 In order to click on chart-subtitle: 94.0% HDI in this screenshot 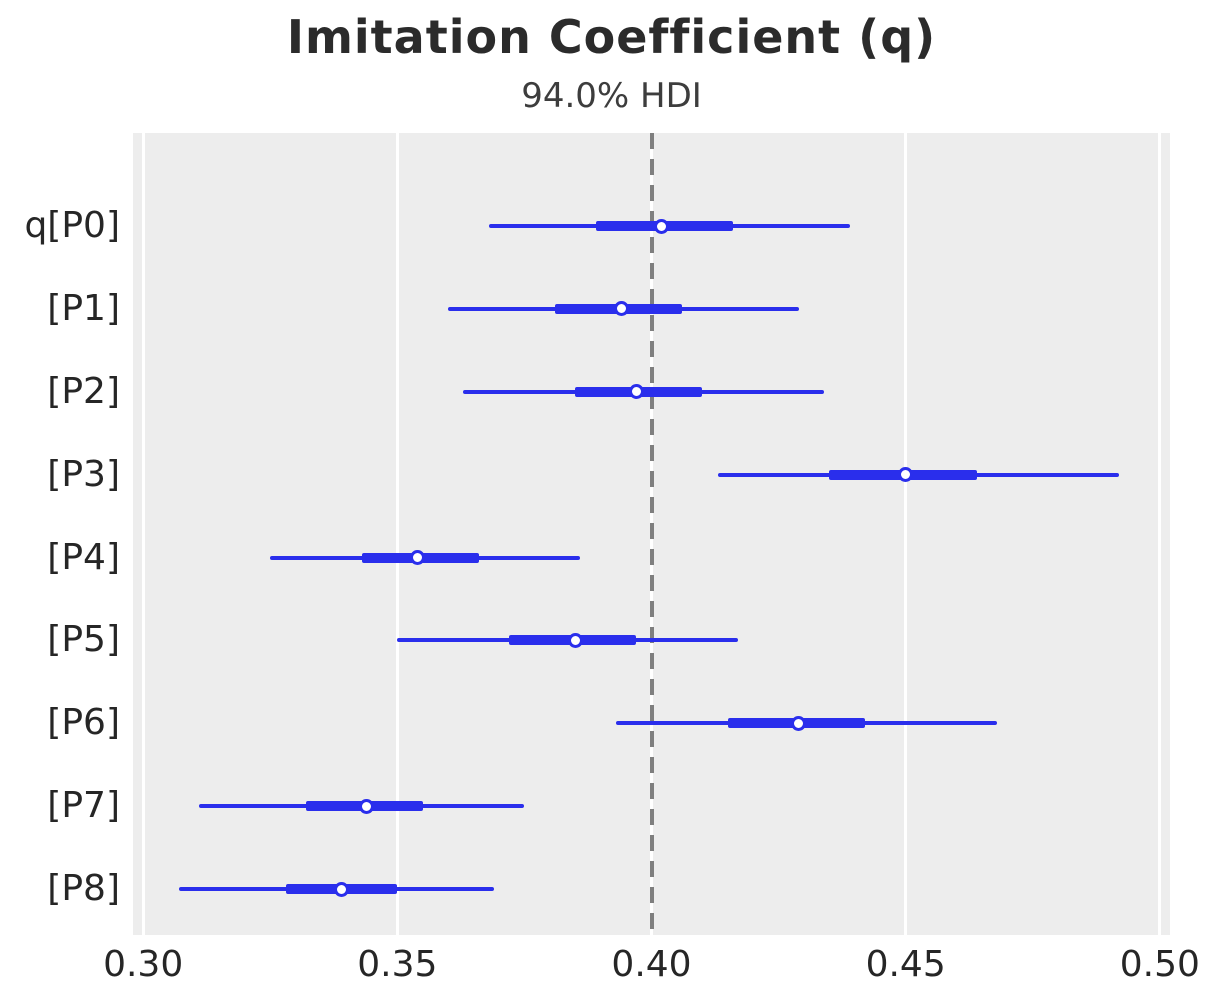, I will do `click(611, 96)`.